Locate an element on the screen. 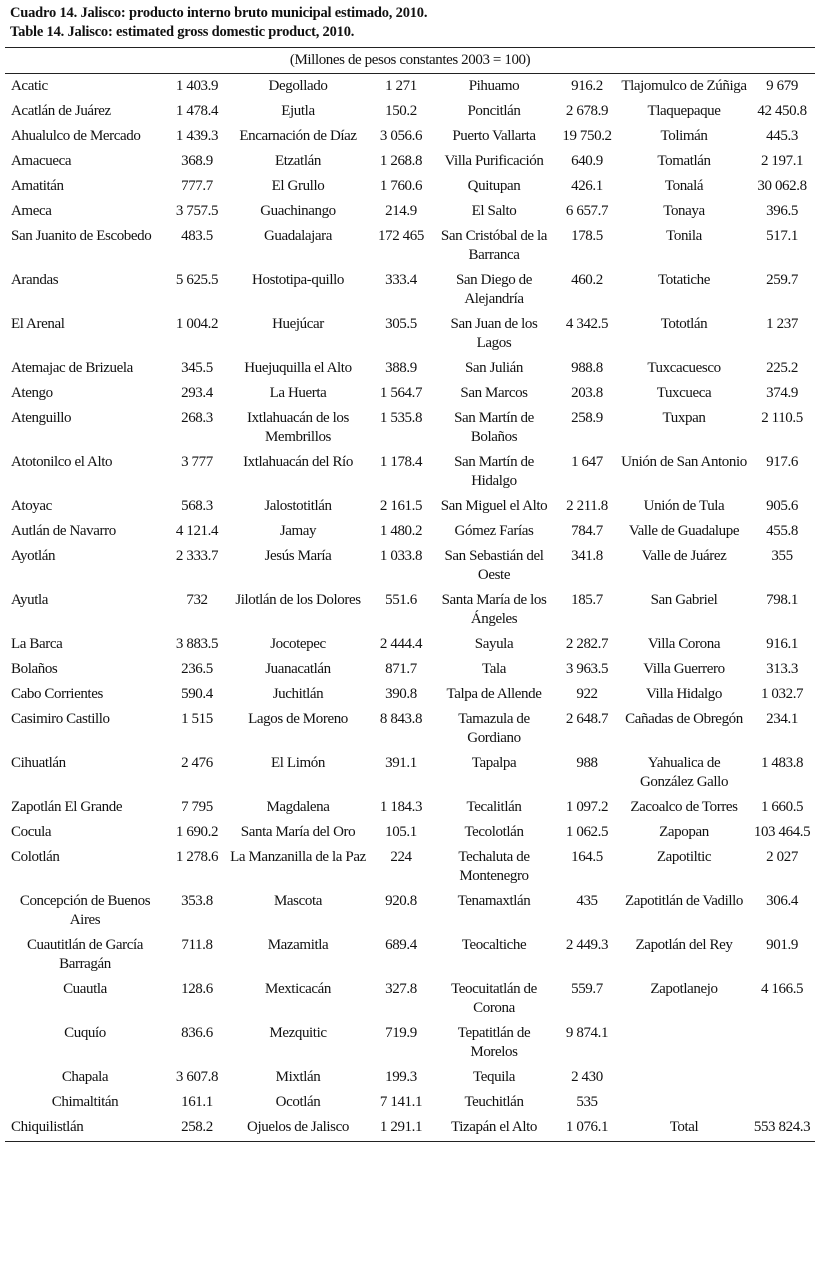  gdp-value: 1 184.3 is located at coordinates (401, 807).